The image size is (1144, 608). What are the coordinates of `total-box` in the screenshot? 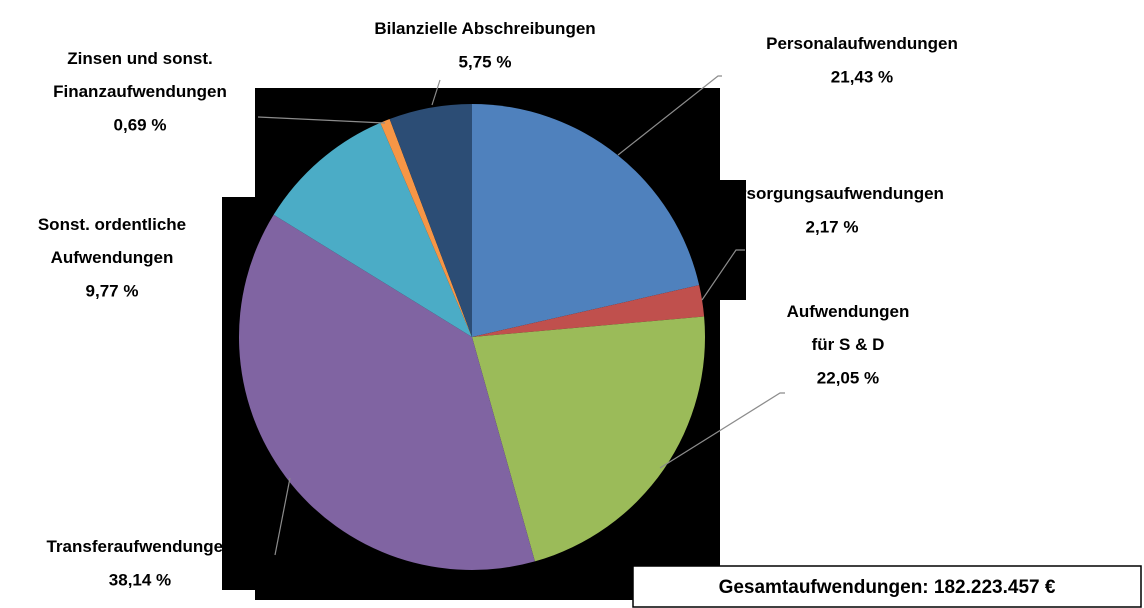 It's located at (887, 586).